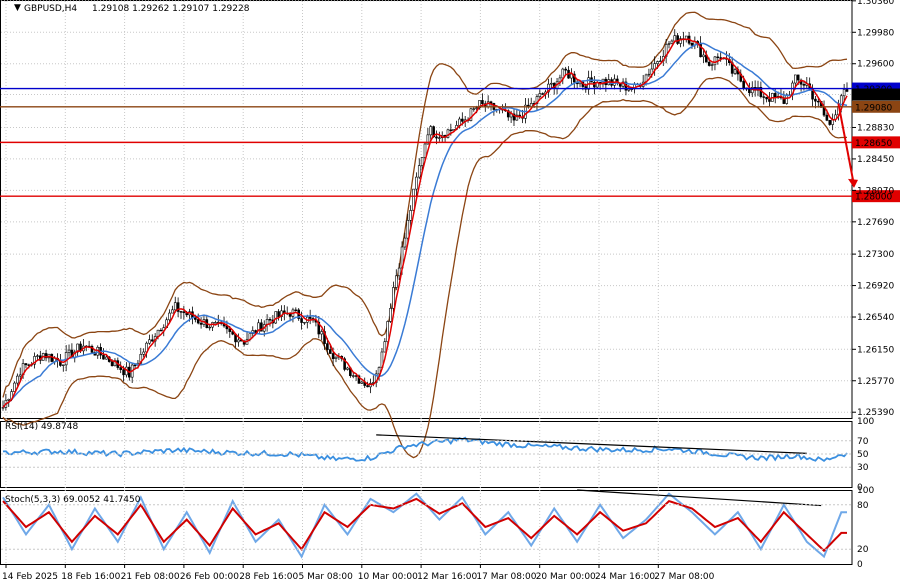 This screenshot has height=587, width=900. What do you see at coordinates (865, 491) in the screenshot?
I see `stoch-level-label: 100` at bounding box center [865, 491].